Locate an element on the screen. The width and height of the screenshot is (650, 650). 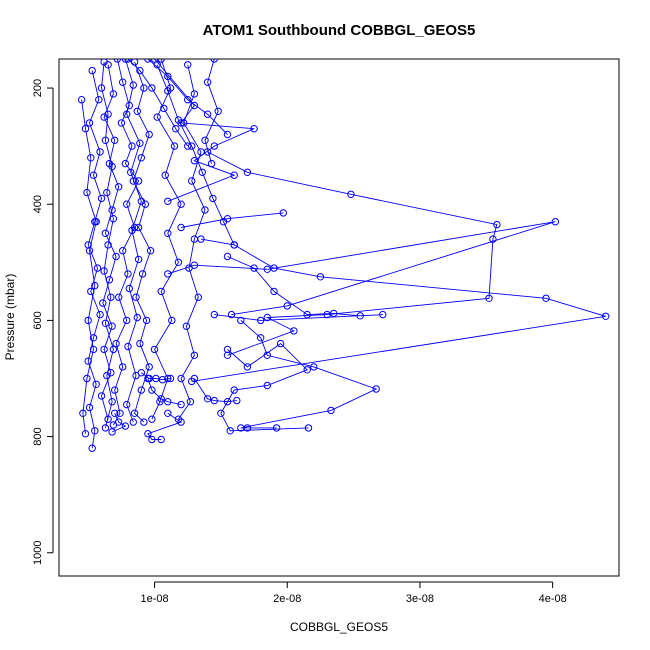
x-tick-label: 2e-08 is located at coordinates (287, 599).